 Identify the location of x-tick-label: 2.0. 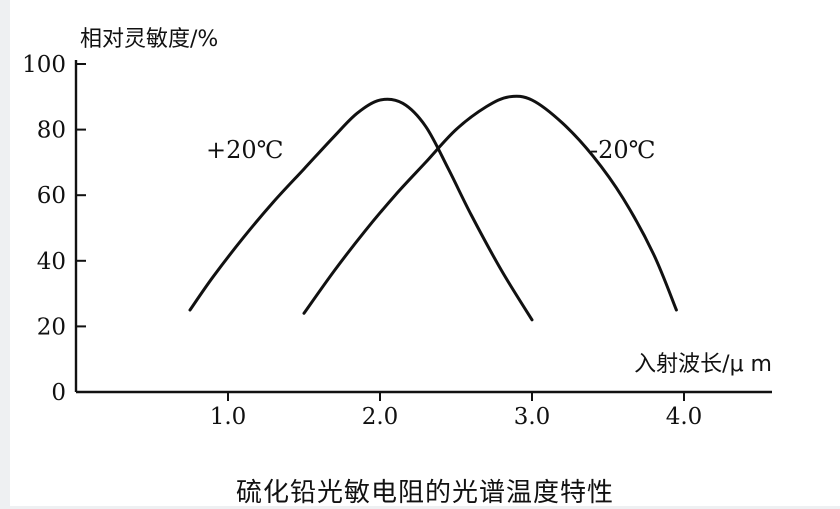
(380, 417).